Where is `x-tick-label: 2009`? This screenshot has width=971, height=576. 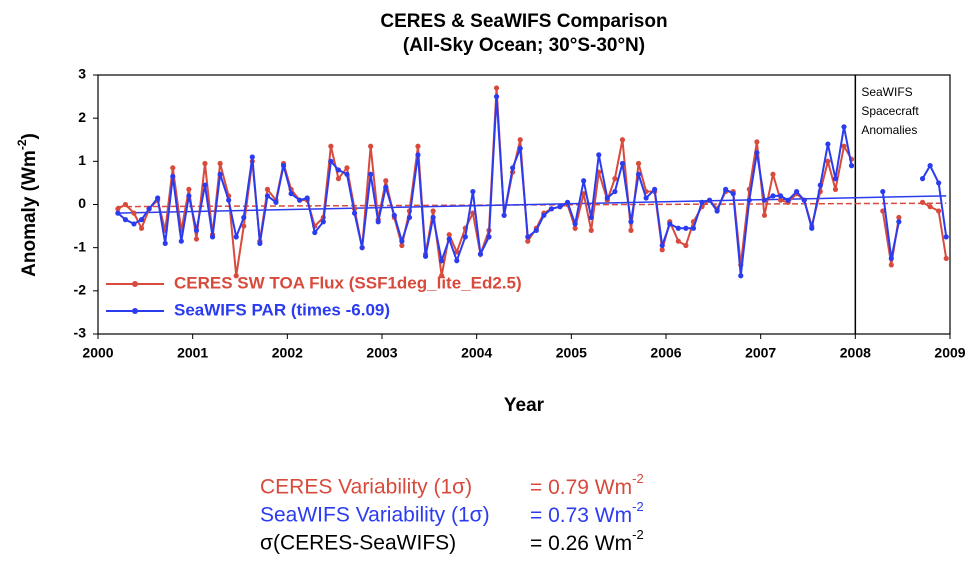 x-tick-label: 2009 is located at coordinates (949, 353).